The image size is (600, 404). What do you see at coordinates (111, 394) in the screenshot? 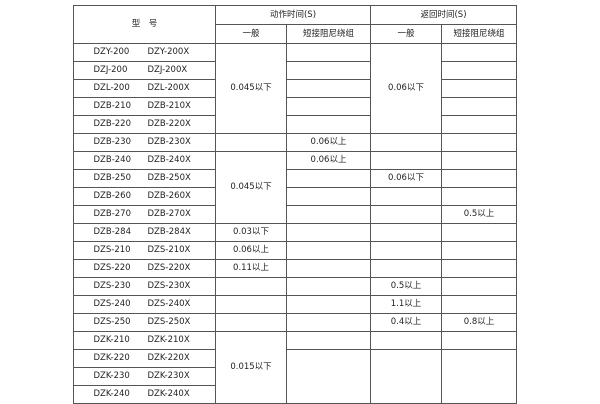
I see `model-name: DZK-240` at bounding box center [111, 394].